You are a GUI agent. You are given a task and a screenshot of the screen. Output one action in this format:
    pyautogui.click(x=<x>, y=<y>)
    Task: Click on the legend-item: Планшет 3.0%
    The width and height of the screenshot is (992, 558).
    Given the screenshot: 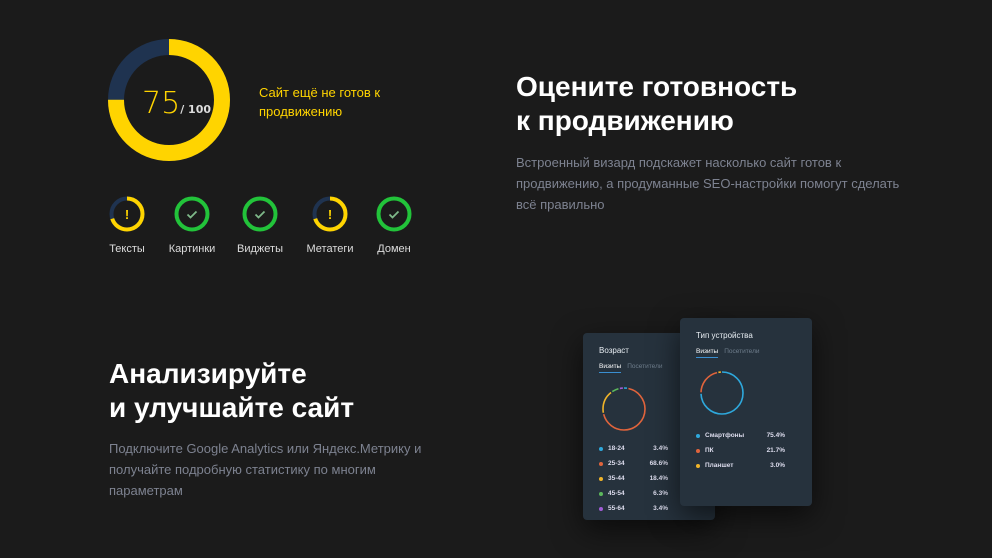 What is the action you would take?
    pyautogui.click(x=740, y=465)
    